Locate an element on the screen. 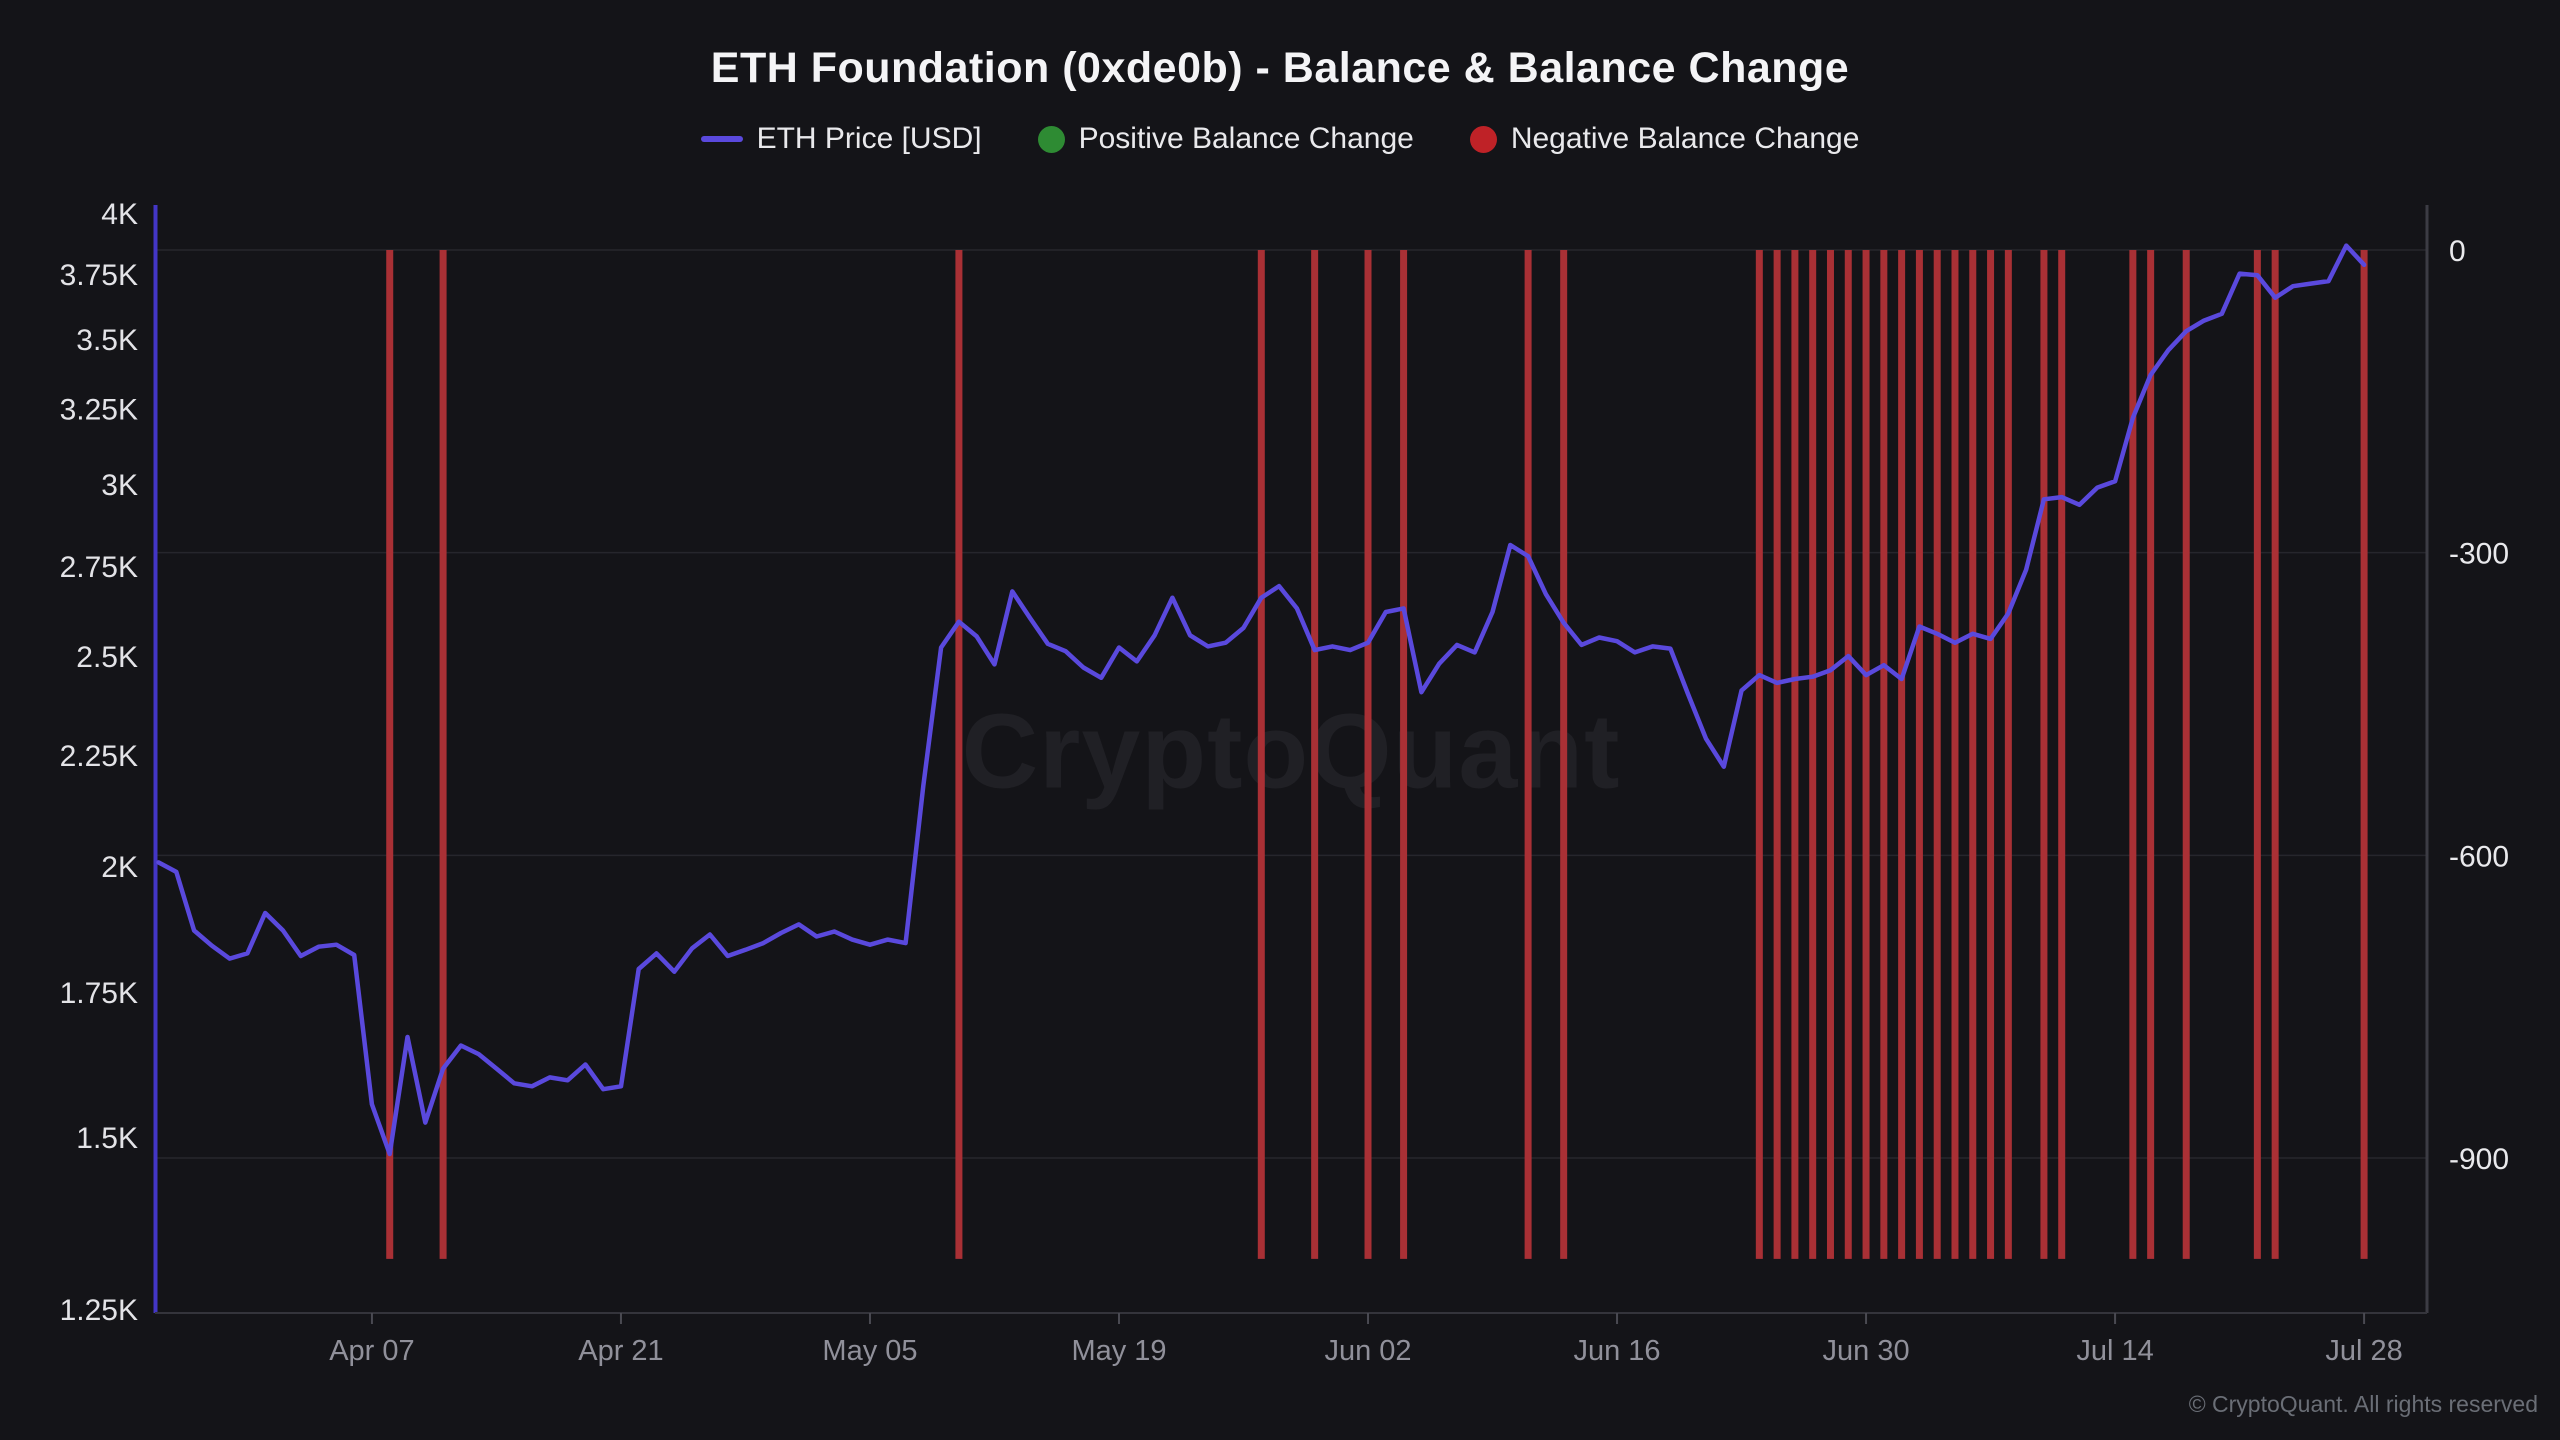 The height and width of the screenshot is (1440, 2560). left-axis-tick-label: 2.5K is located at coordinates (107, 657).